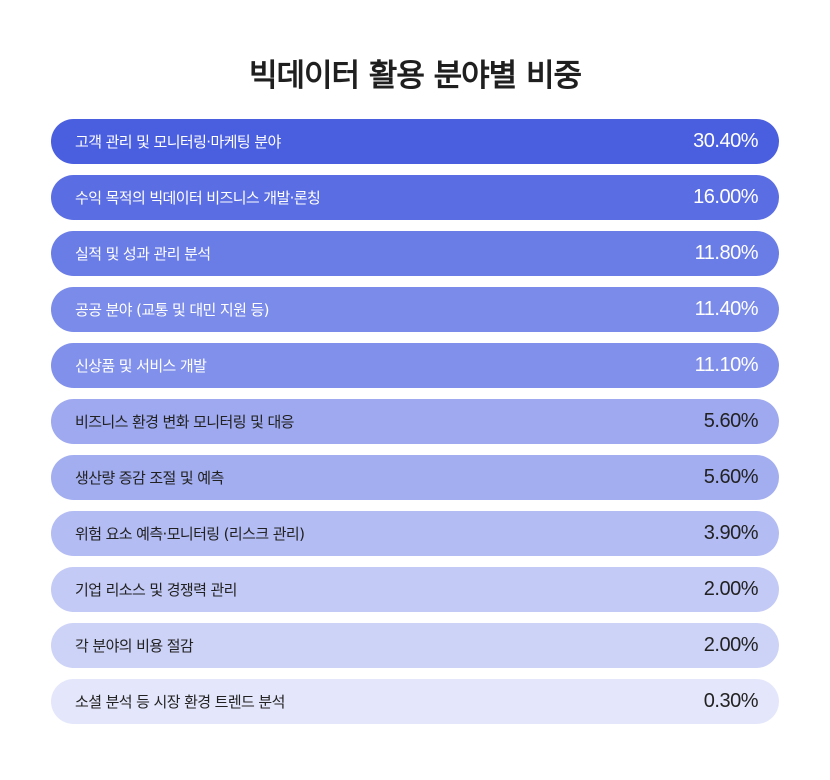 Image resolution: width=830 pixels, height=780 pixels. I want to click on category-row: 기업 리소스 및 경쟁력 관리 2.00%, so click(415, 589).